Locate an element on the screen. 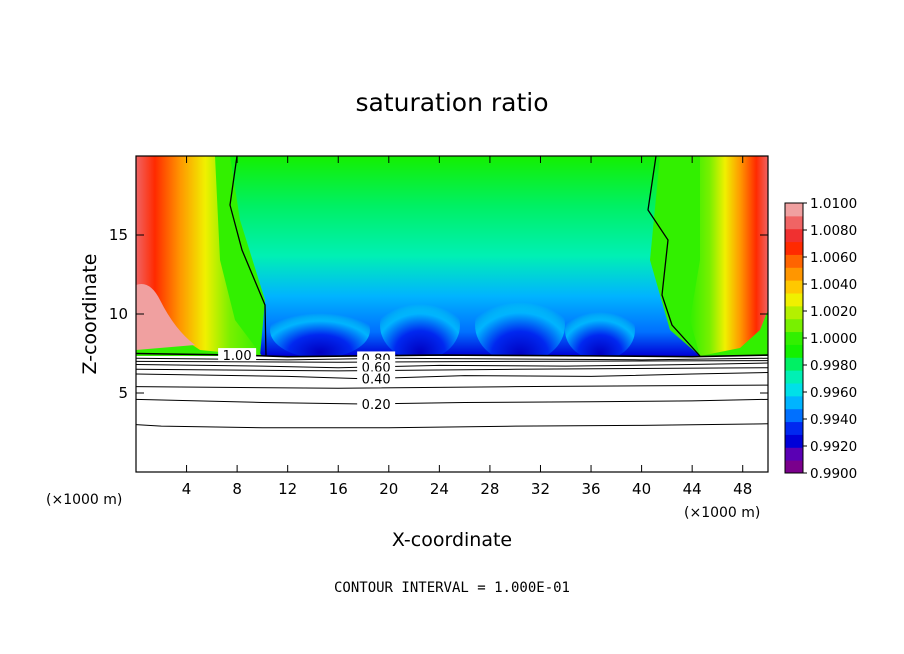  x-tick-label-8: 8 is located at coordinates (237, 489).